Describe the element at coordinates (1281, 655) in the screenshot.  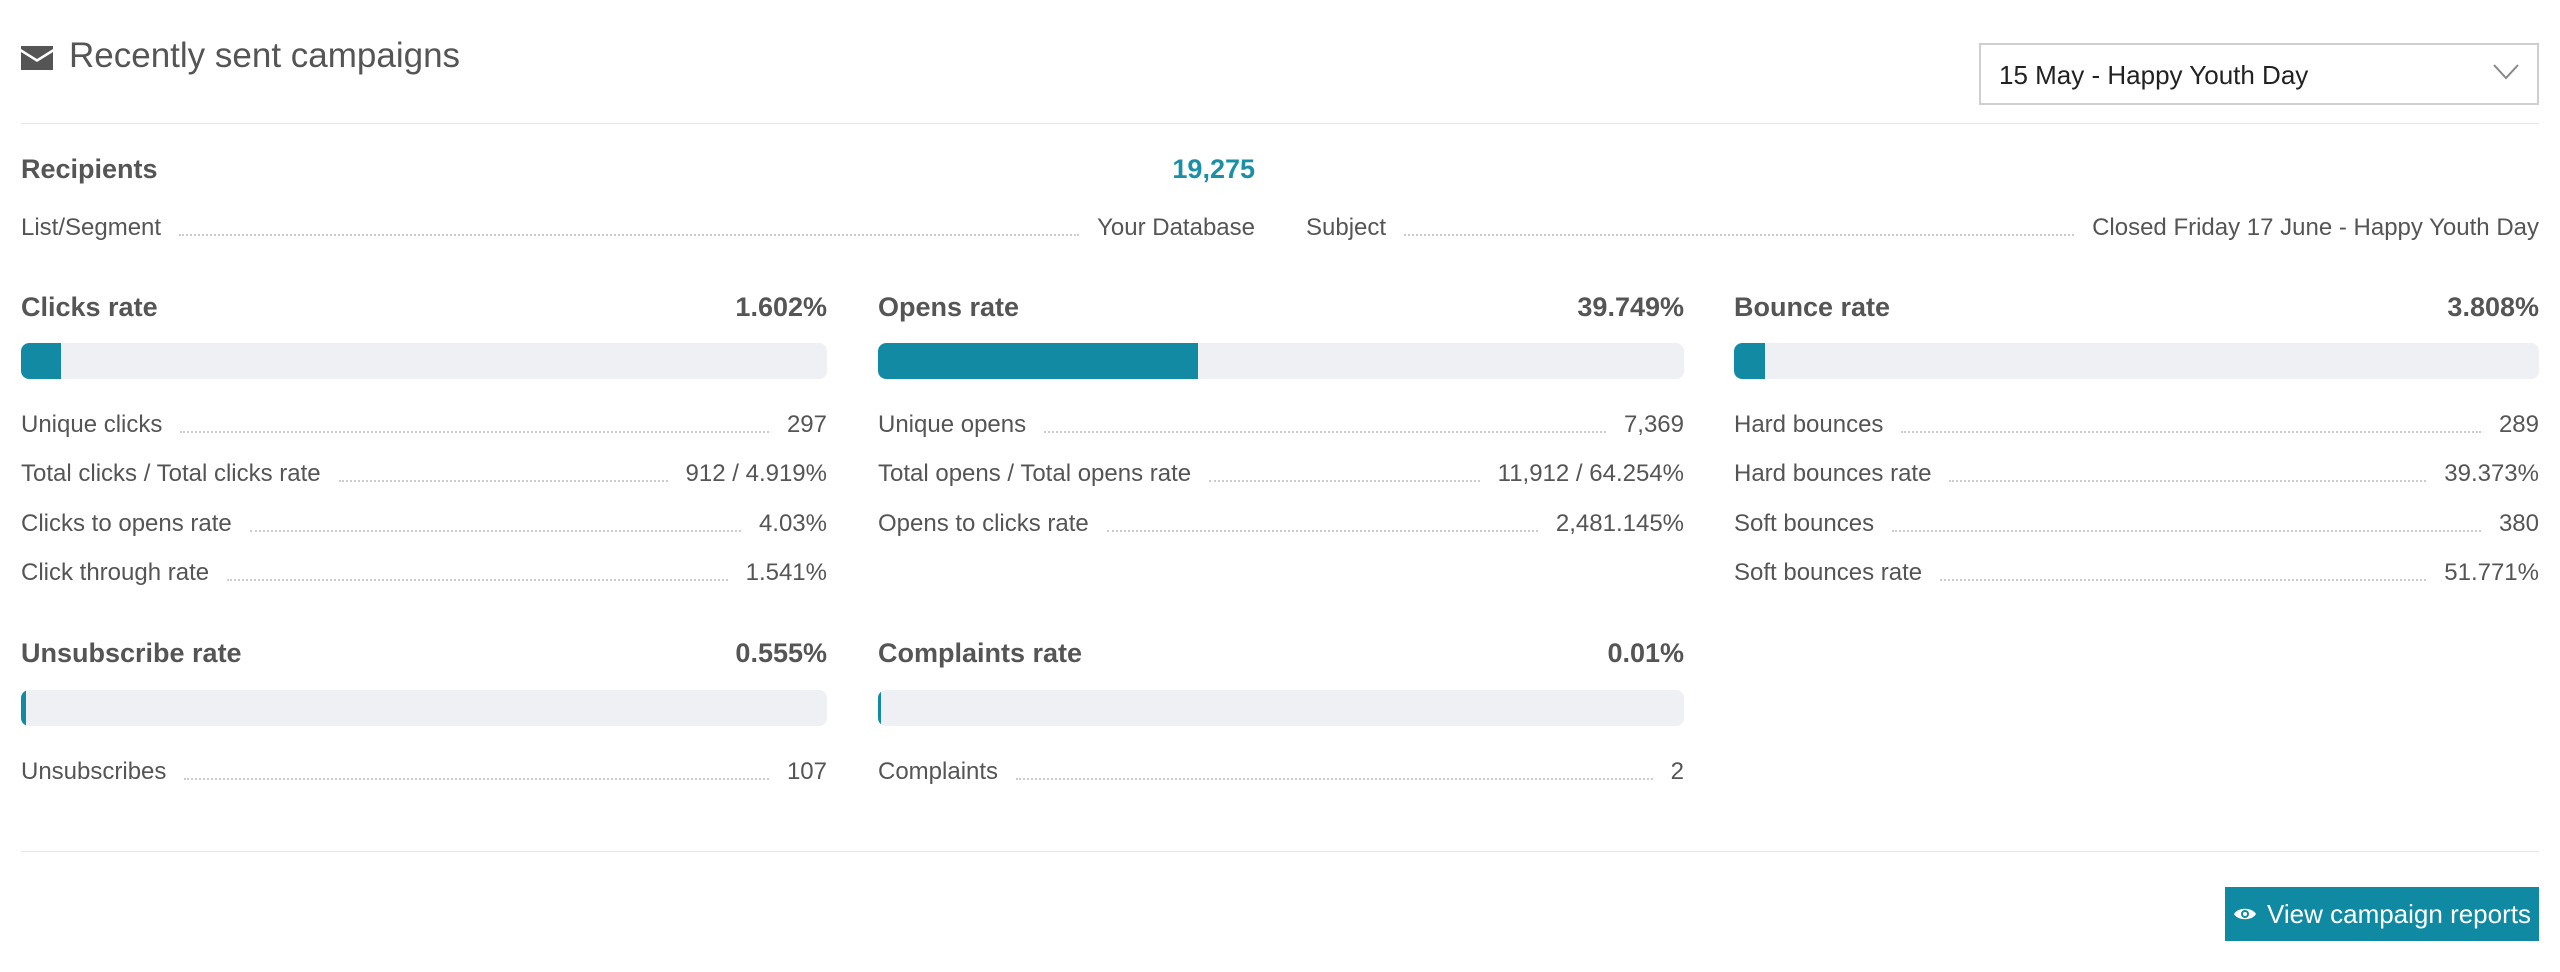
I see `complaints-rate-header: Complaints rate 0.01%` at that location.